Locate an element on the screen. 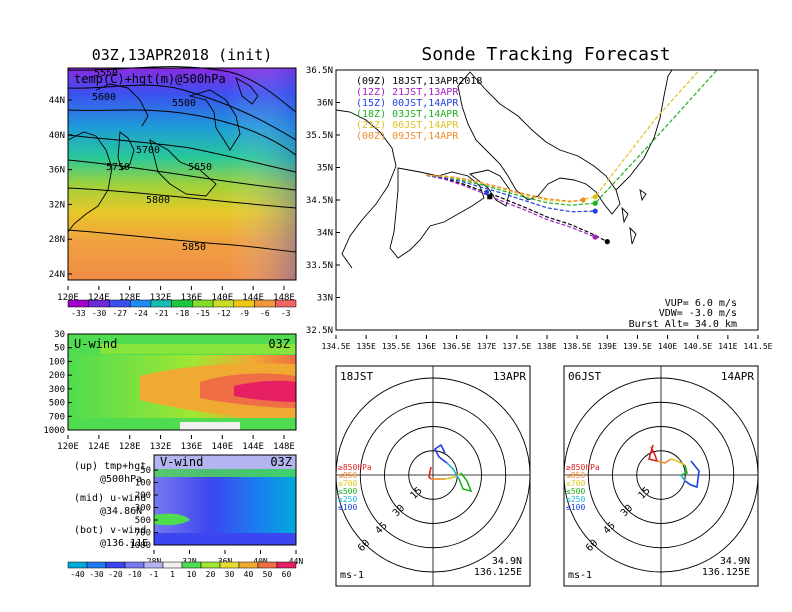  axis-tick-label: 200 is located at coordinates (143, 496).